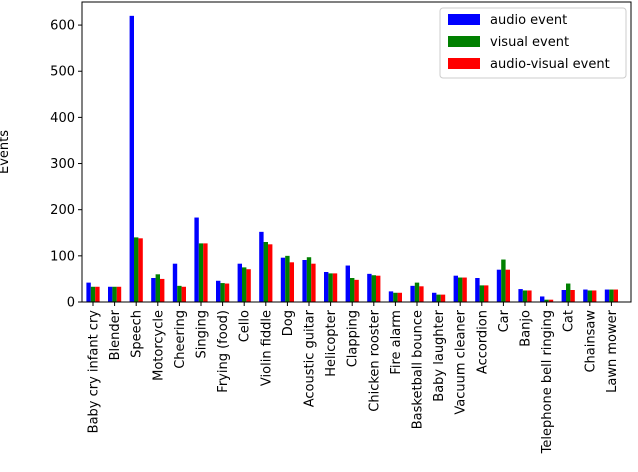 This screenshot has width=638, height=472. Describe the element at coordinates (94, 372) in the screenshot. I see `x-tick-label: Baby cry infant cry` at that location.